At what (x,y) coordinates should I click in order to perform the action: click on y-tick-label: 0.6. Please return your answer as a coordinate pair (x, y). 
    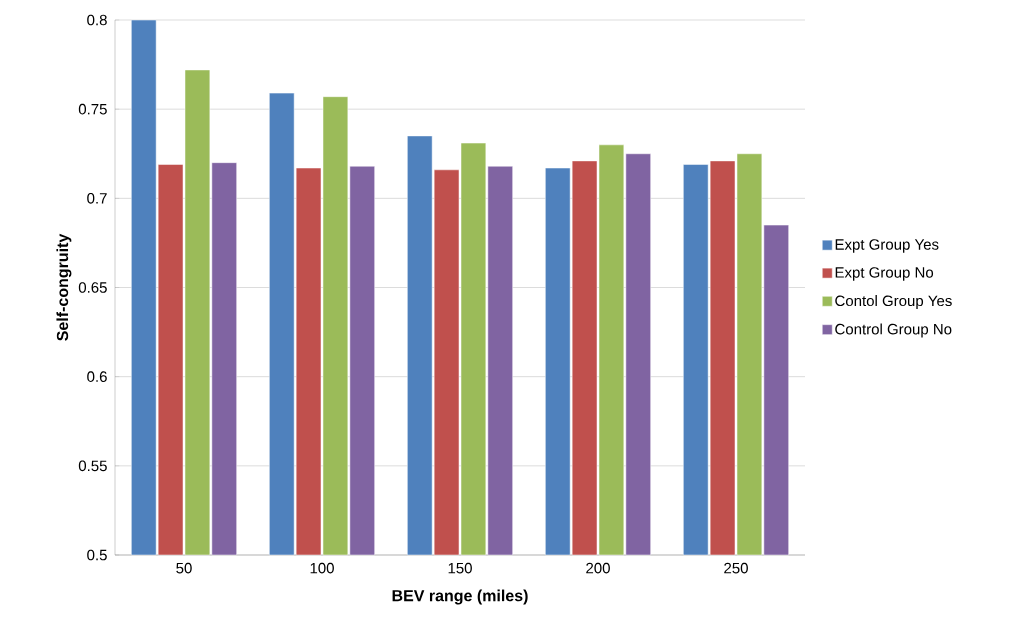
    Looking at the image, I should click on (97, 376).